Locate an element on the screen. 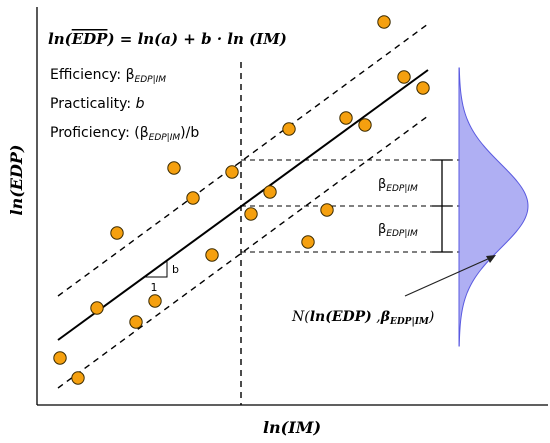 Image resolution: width=550 pixels, height=443 pixels. practicality-line: Practicality: b is located at coordinates (97, 104).